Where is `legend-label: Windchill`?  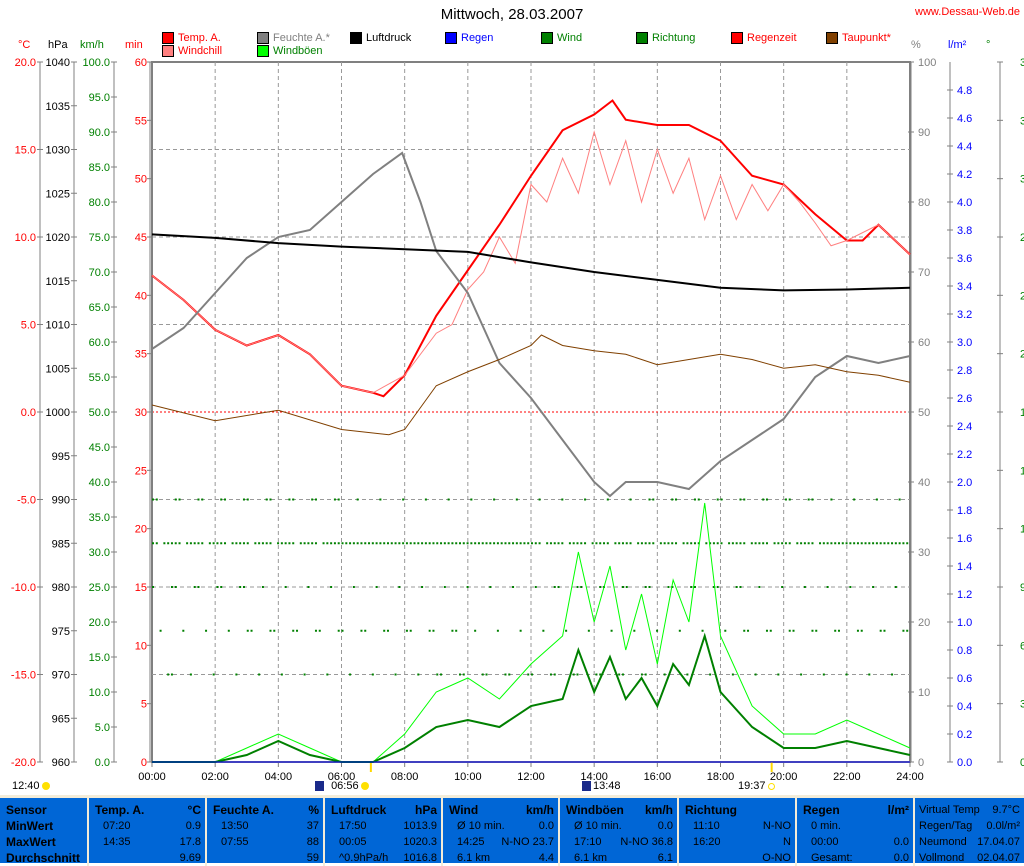 legend-label: Windchill is located at coordinates (200, 51).